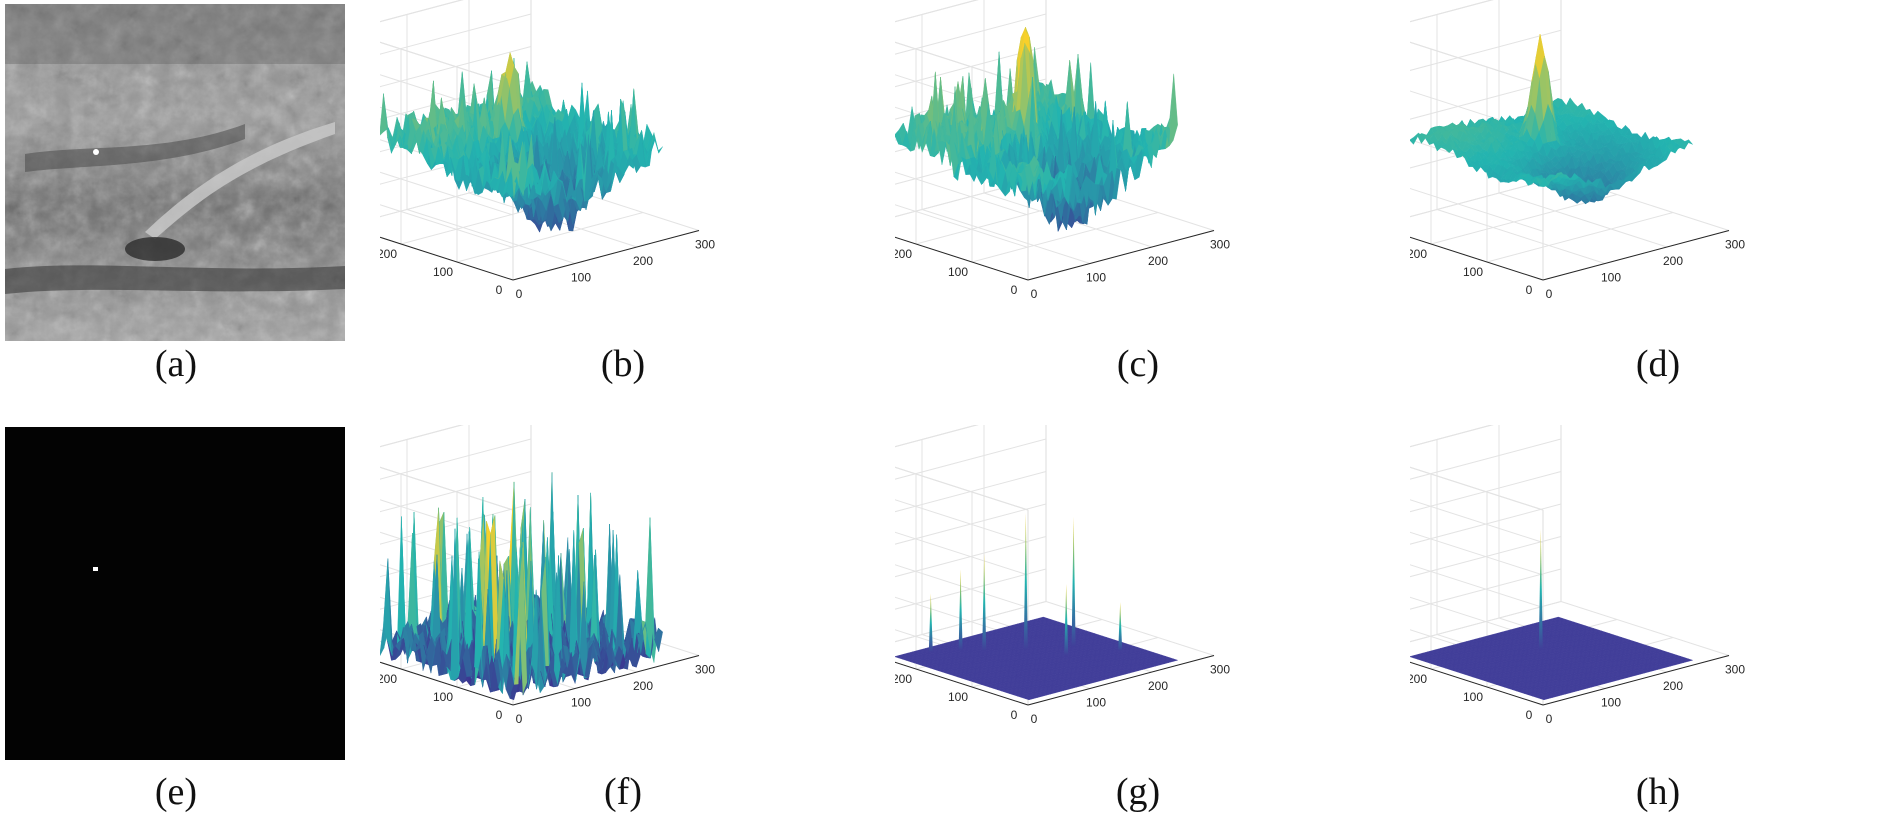 The width and height of the screenshot is (1900, 839). What do you see at coordinates (175, 593) in the screenshot?
I see `target-mask-image` at bounding box center [175, 593].